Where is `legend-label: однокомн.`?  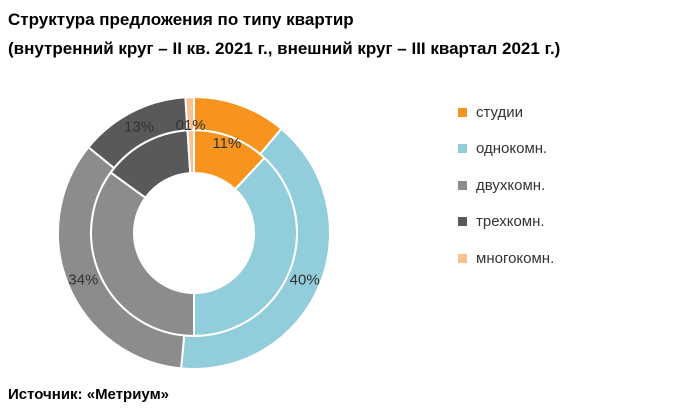
legend-label: однокомн. is located at coordinates (512, 148).